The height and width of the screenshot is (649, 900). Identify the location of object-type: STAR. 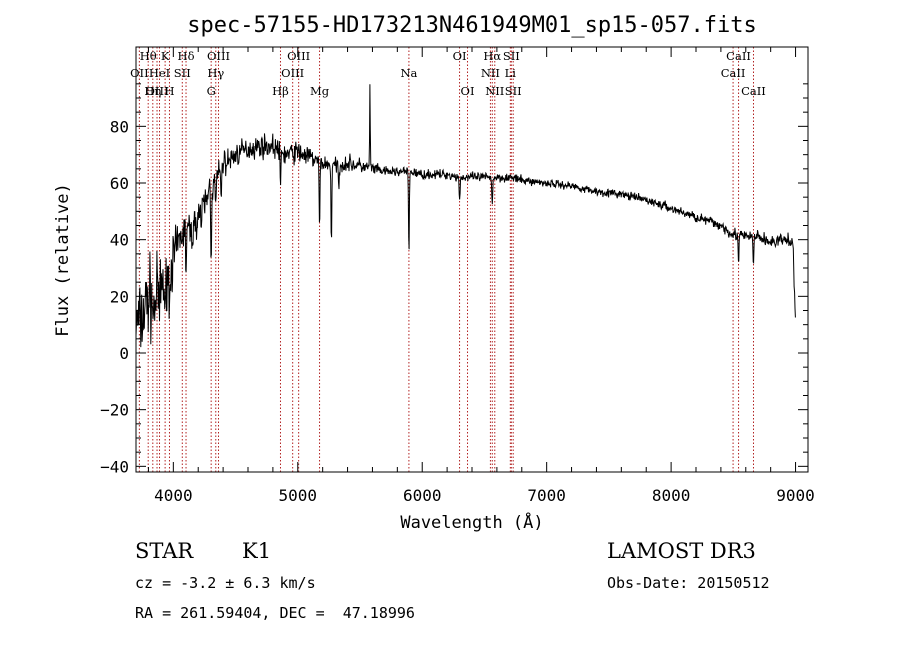
(164, 551).